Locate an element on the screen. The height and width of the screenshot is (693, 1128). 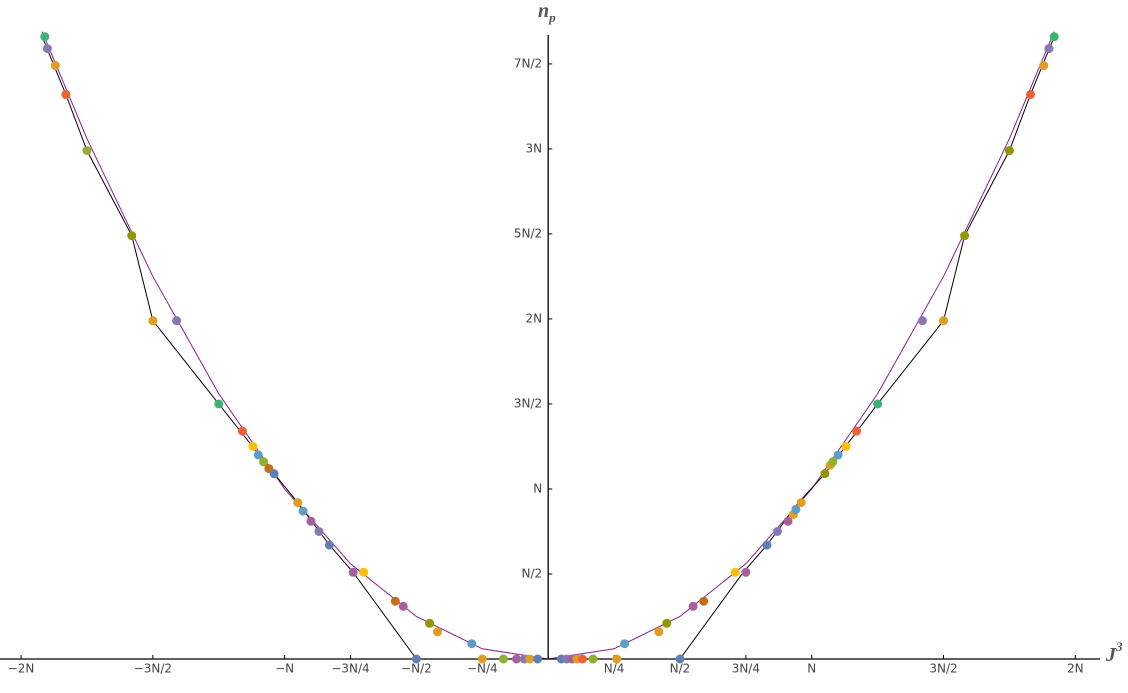
x-tick-label: N/2 is located at coordinates (680, 669).